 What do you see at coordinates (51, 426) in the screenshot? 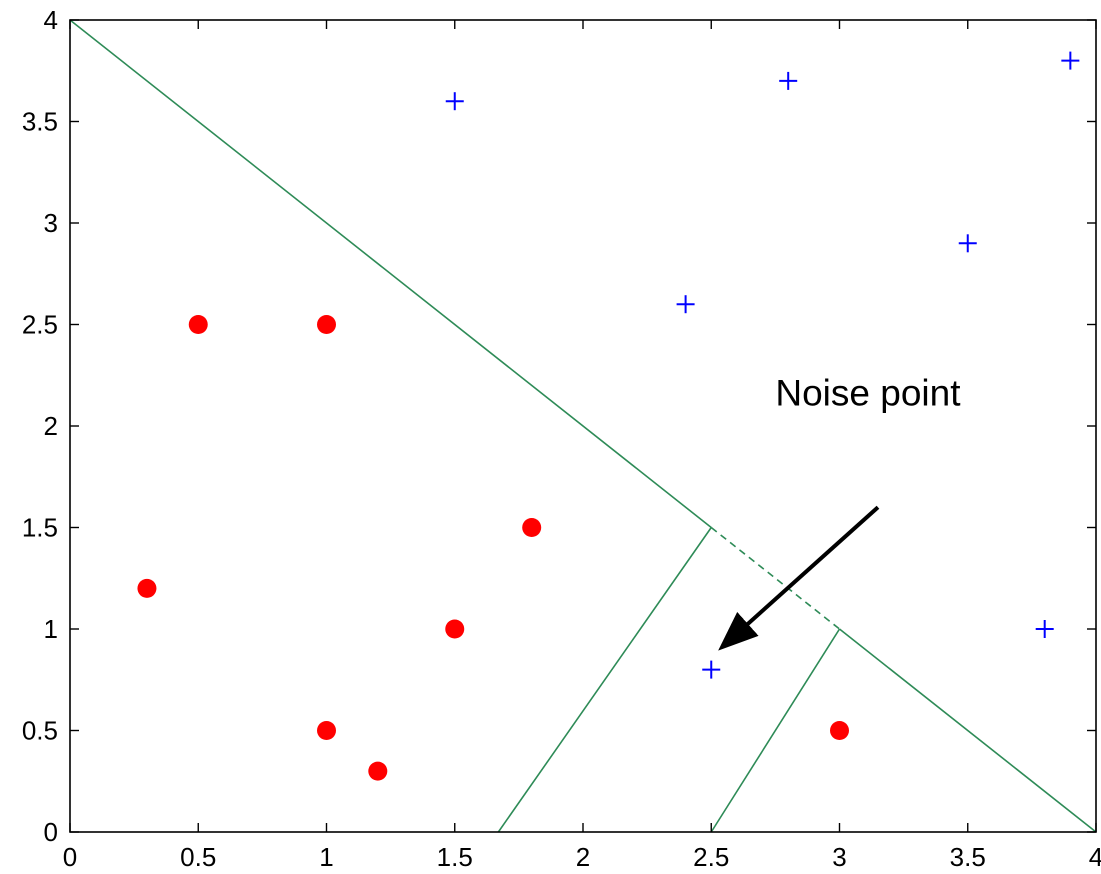
I see `y-tick-label: 2` at bounding box center [51, 426].